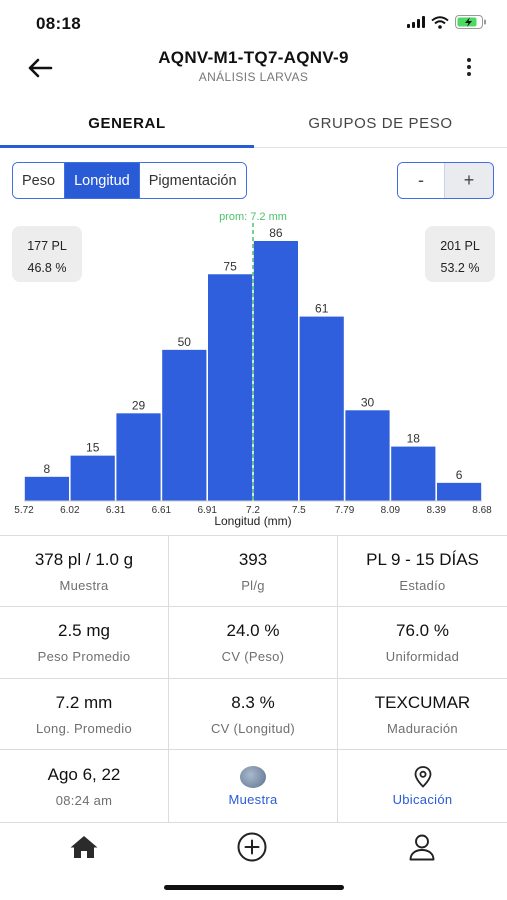 Image resolution: width=507 pixels, height=900 pixels. Describe the element at coordinates (460, 268) in the screenshot. I see `right-count-percent: 53.2 %` at that location.